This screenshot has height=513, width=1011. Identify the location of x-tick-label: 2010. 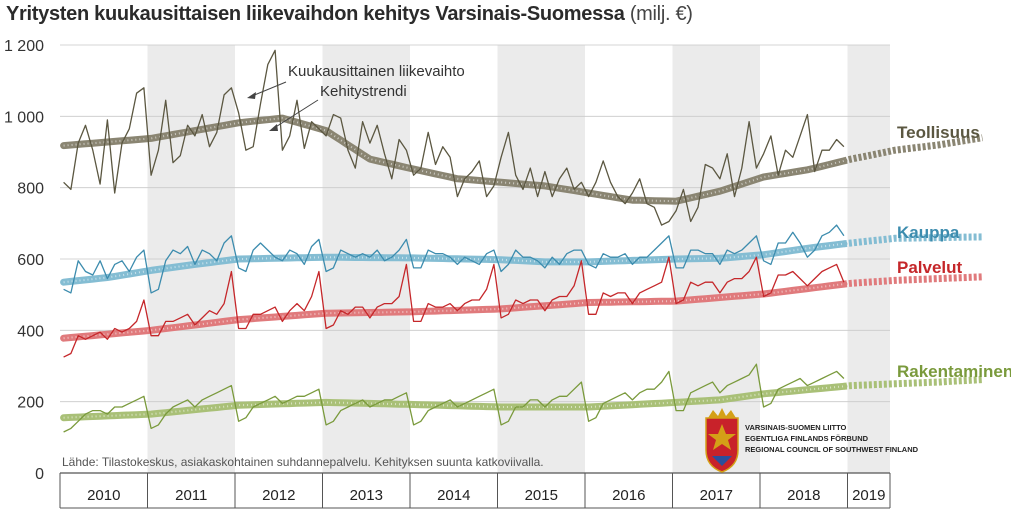
(103, 495).